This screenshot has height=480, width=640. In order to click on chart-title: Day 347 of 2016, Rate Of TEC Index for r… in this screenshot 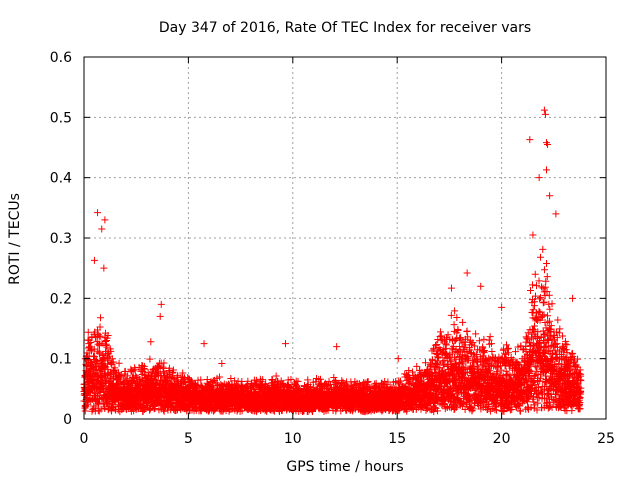, I will do `click(345, 28)`.